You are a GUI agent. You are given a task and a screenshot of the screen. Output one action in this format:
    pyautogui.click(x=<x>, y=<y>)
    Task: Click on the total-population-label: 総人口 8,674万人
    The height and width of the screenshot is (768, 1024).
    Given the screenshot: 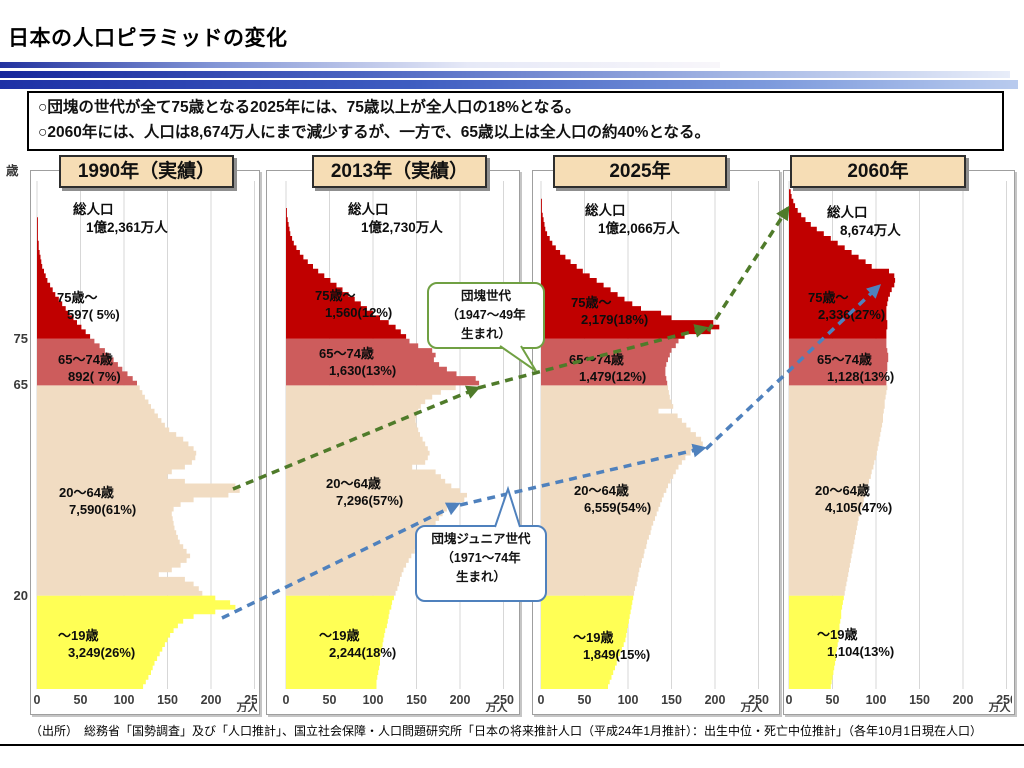 What is the action you would take?
    pyautogui.click(x=864, y=221)
    